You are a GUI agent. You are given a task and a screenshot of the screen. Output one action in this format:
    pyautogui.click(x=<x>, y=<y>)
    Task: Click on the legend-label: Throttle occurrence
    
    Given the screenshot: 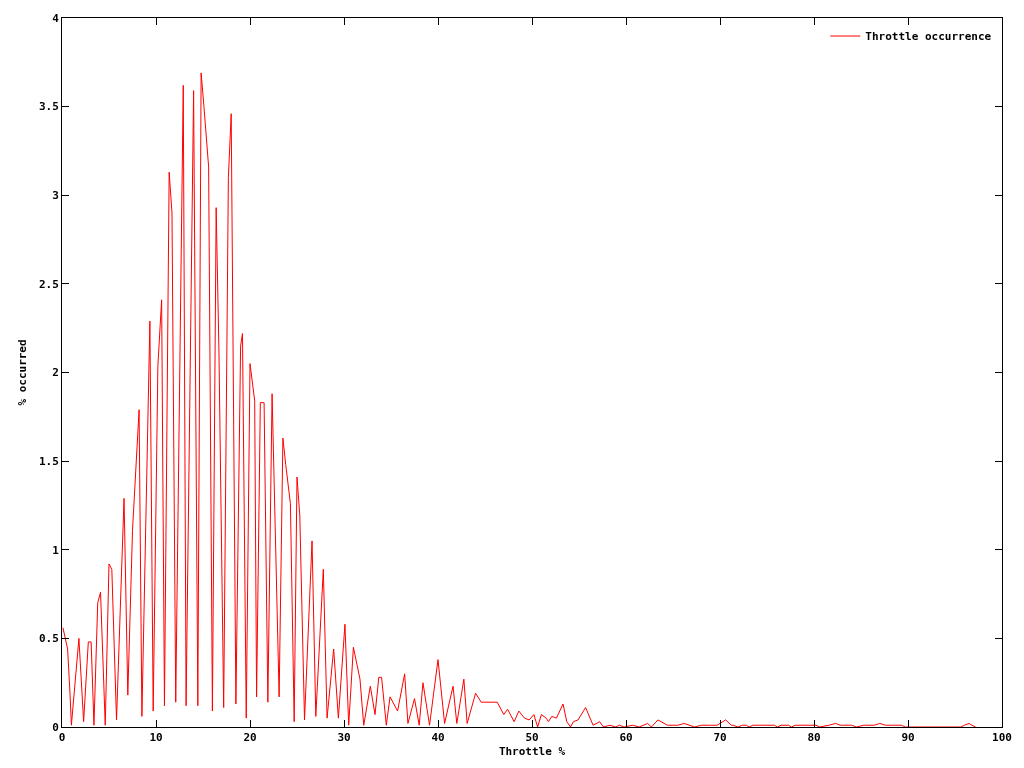 What is the action you would take?
    pyautogui.click(x=928, y=37)
    